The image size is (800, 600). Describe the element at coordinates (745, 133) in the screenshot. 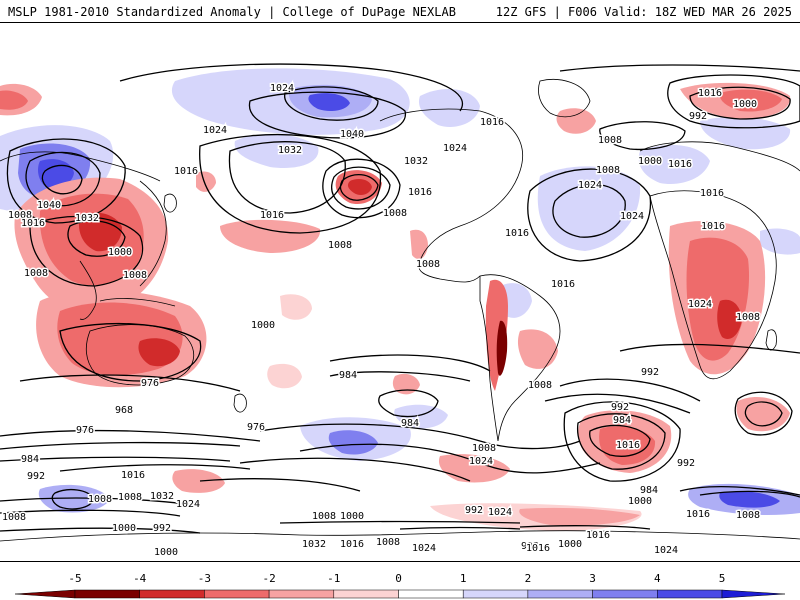

I see `anomaly-positive-north-atlantic` at that location.